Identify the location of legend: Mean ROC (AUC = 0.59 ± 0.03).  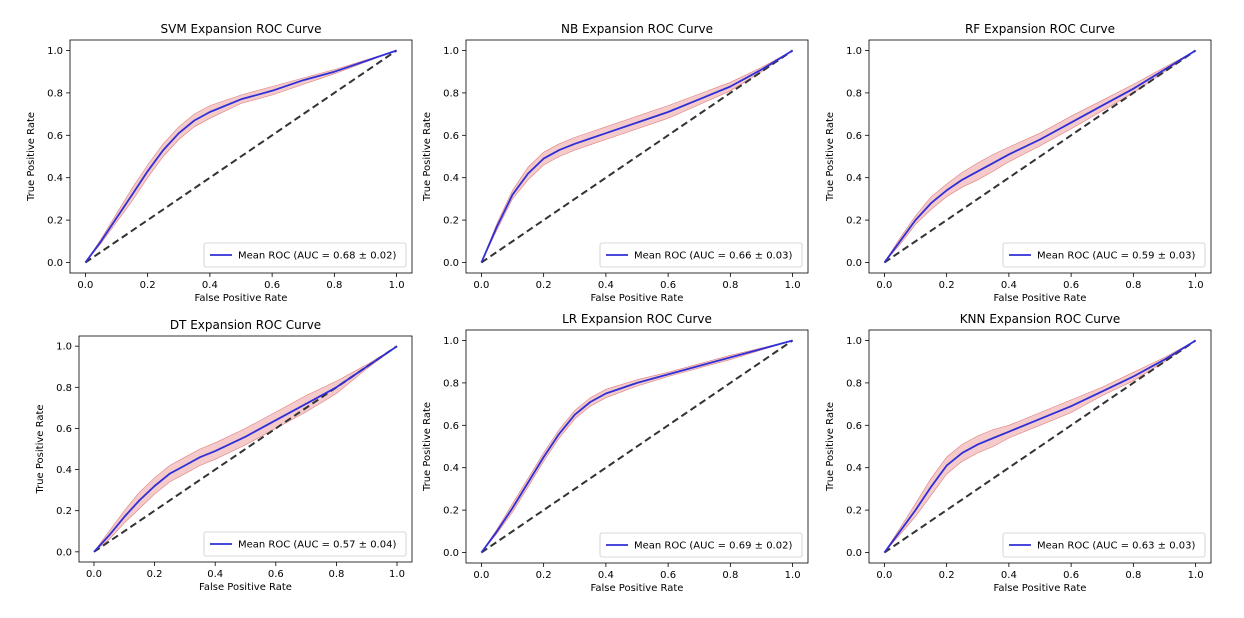
(1104, 255).